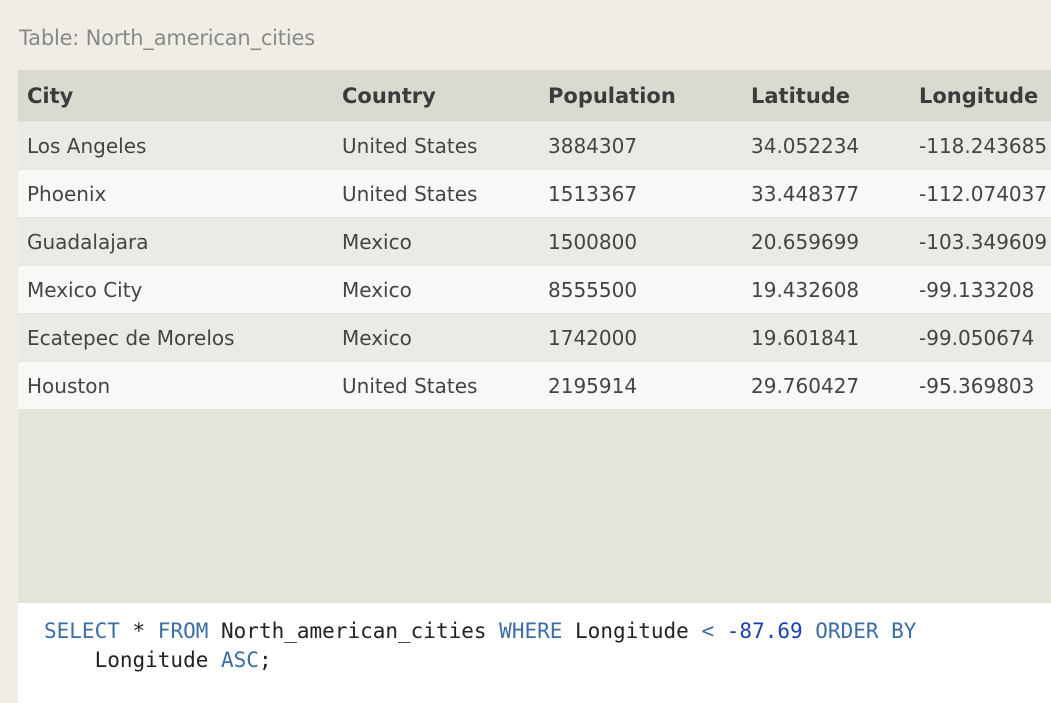  What do you see at coordinates (980, 193) in the screenshot?
I see `cell-longitude: -112.074037` at bounding box center [980, 193].